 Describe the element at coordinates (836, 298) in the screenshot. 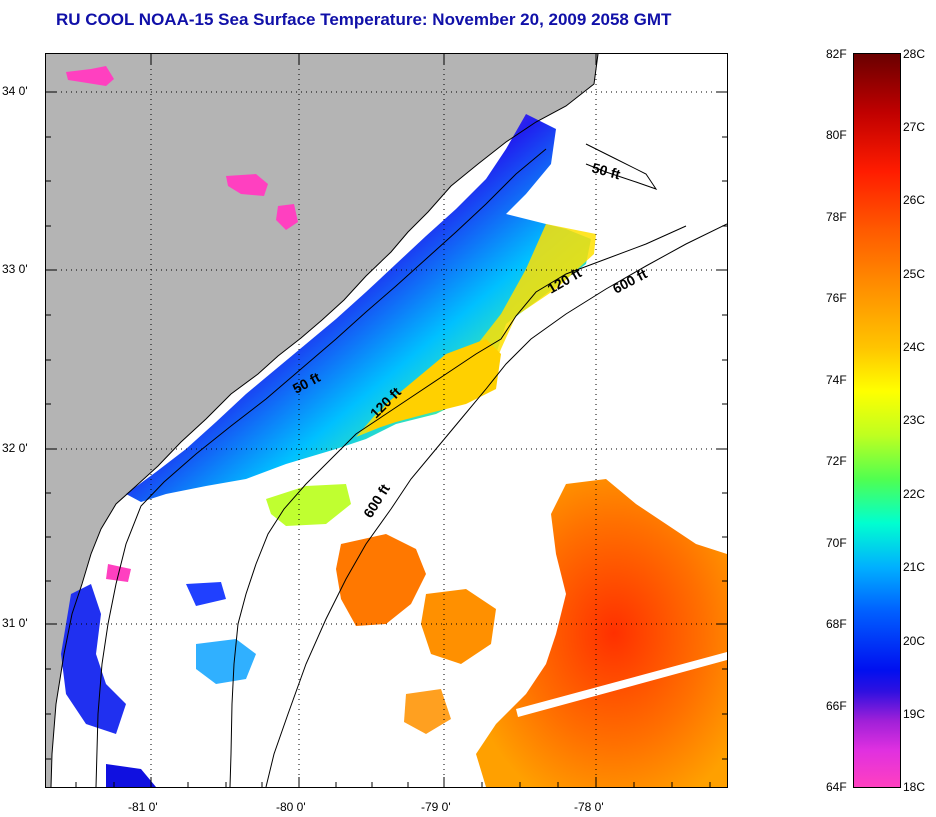

I see `colorbar-f-76: 76F` at that location.